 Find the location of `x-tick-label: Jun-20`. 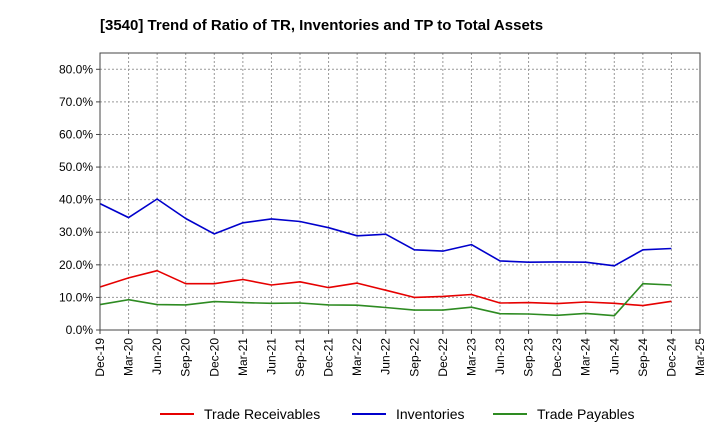

x-tick-label: Jun-20 is located at coordinates (157, 356).